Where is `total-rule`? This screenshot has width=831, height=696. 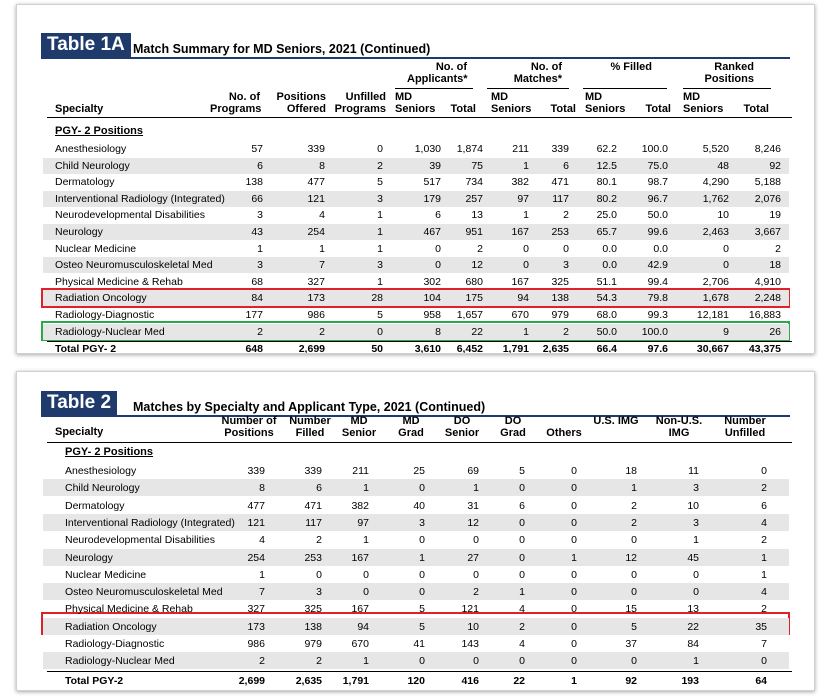
total-rule is located at coordinates (419, 342).